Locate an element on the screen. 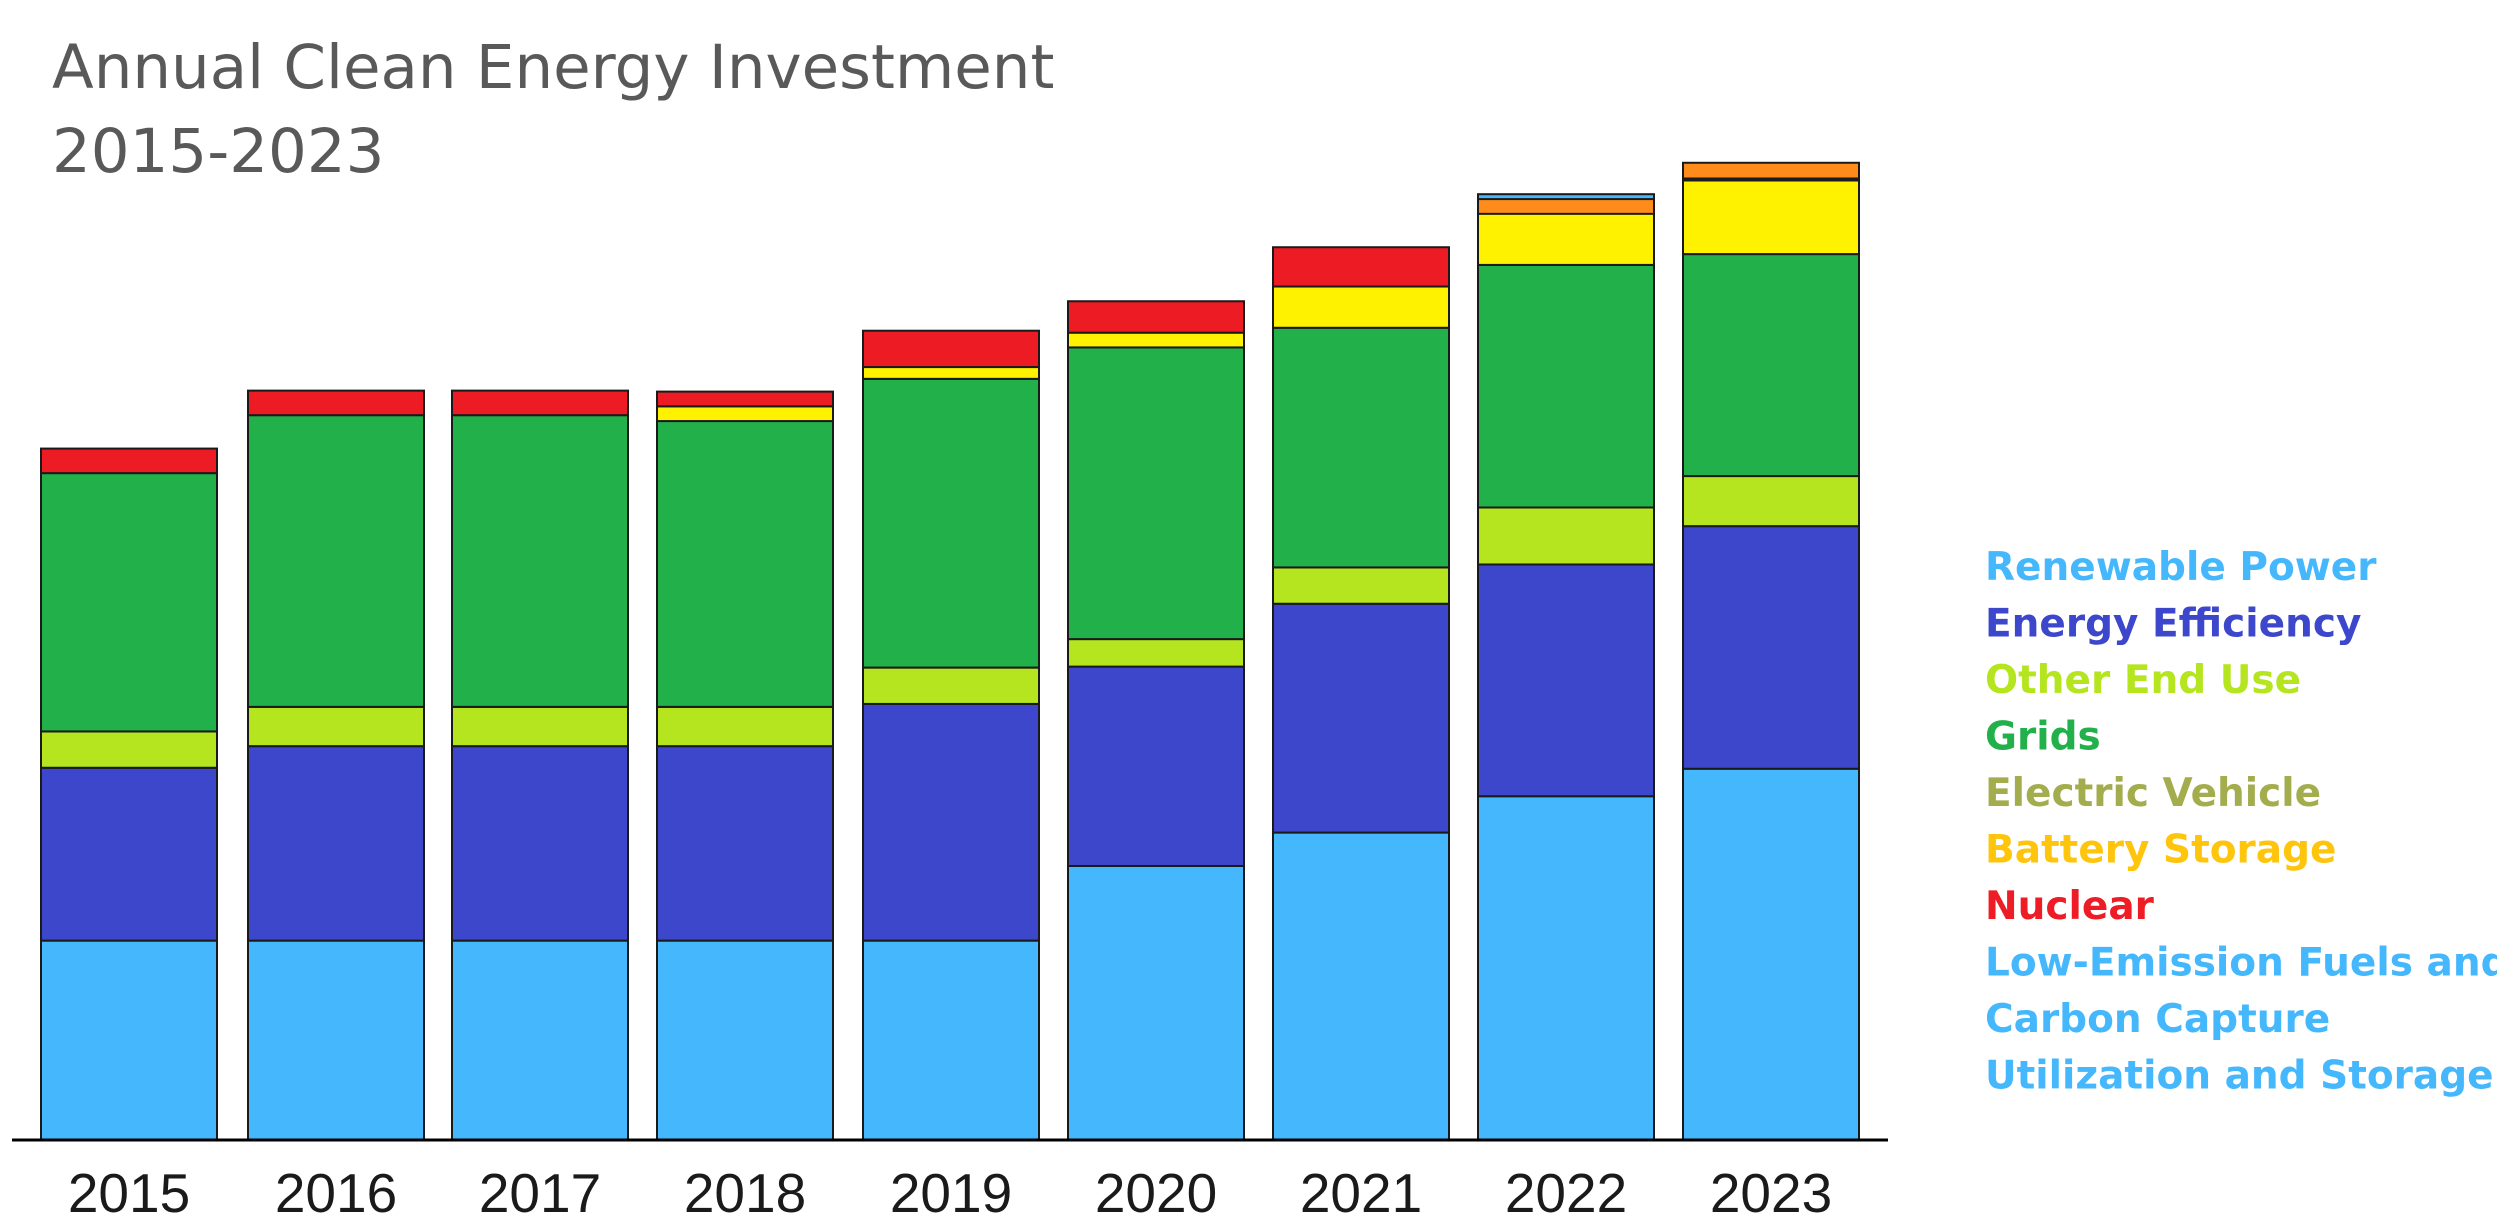 This screenshot has height=1214, width=2497. bar-2017-other-end-use is located at coordinates (540, 726).